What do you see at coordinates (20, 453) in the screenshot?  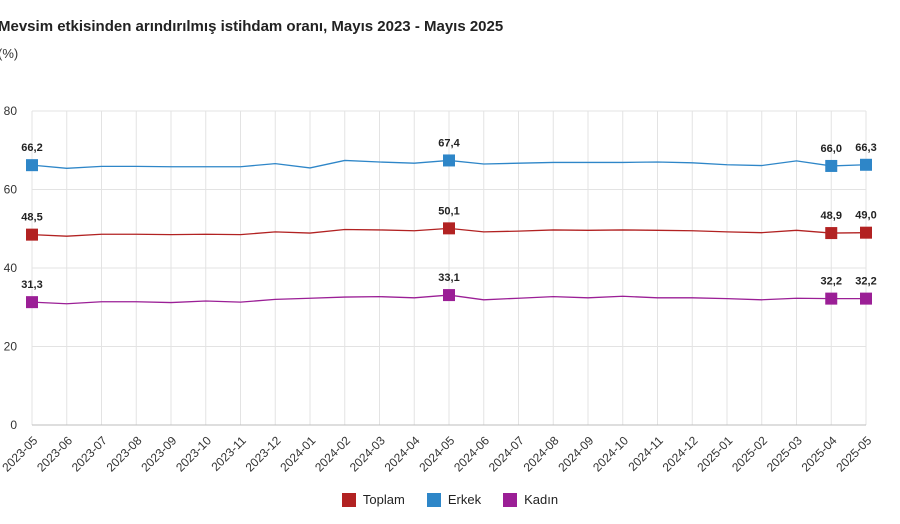 I see `x-tick-label: 2023-05` at bounding box center [20, 453].